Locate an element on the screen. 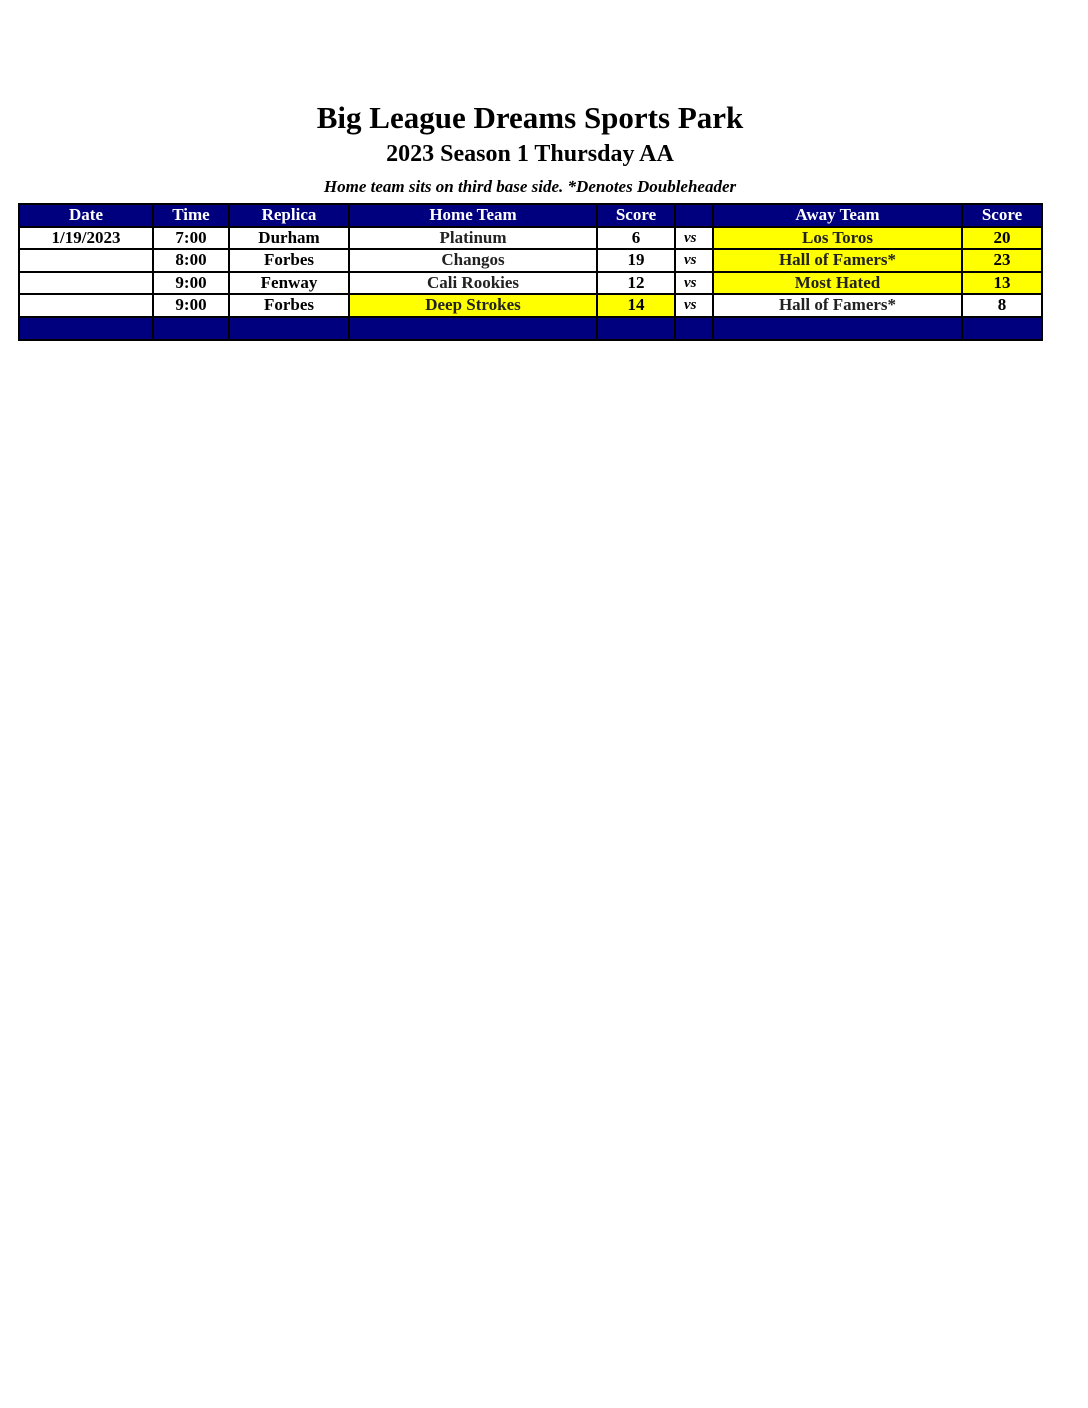  home-score-cell: 6 is located at coordinates (636, 237).